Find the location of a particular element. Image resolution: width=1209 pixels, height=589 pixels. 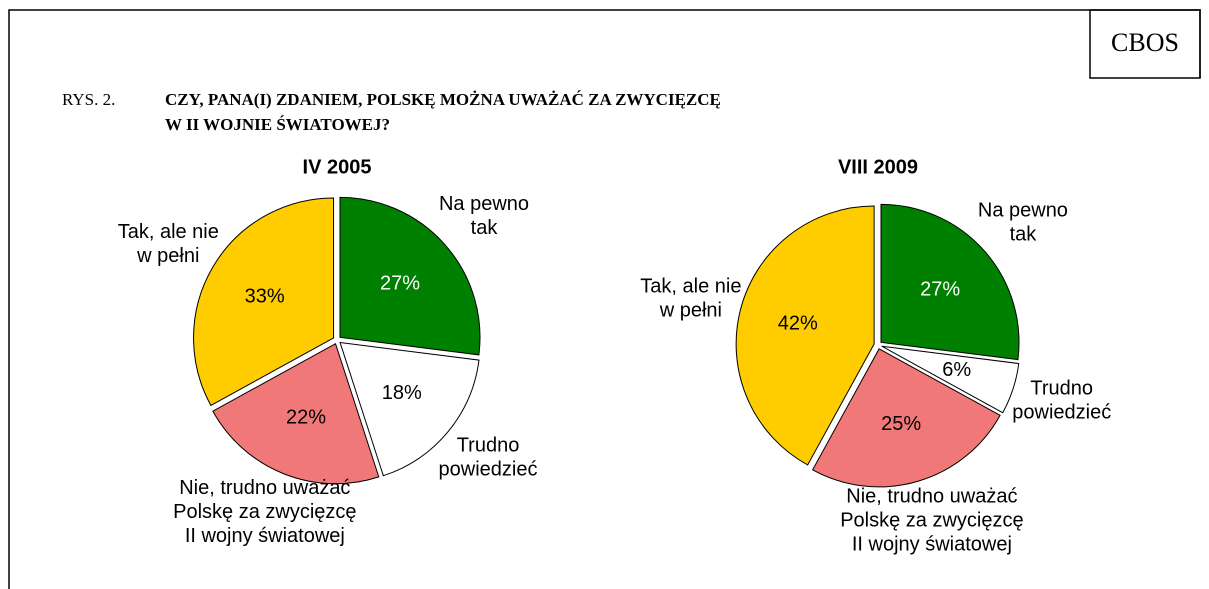

data-label: 18% is located at coordinates (402, 393).